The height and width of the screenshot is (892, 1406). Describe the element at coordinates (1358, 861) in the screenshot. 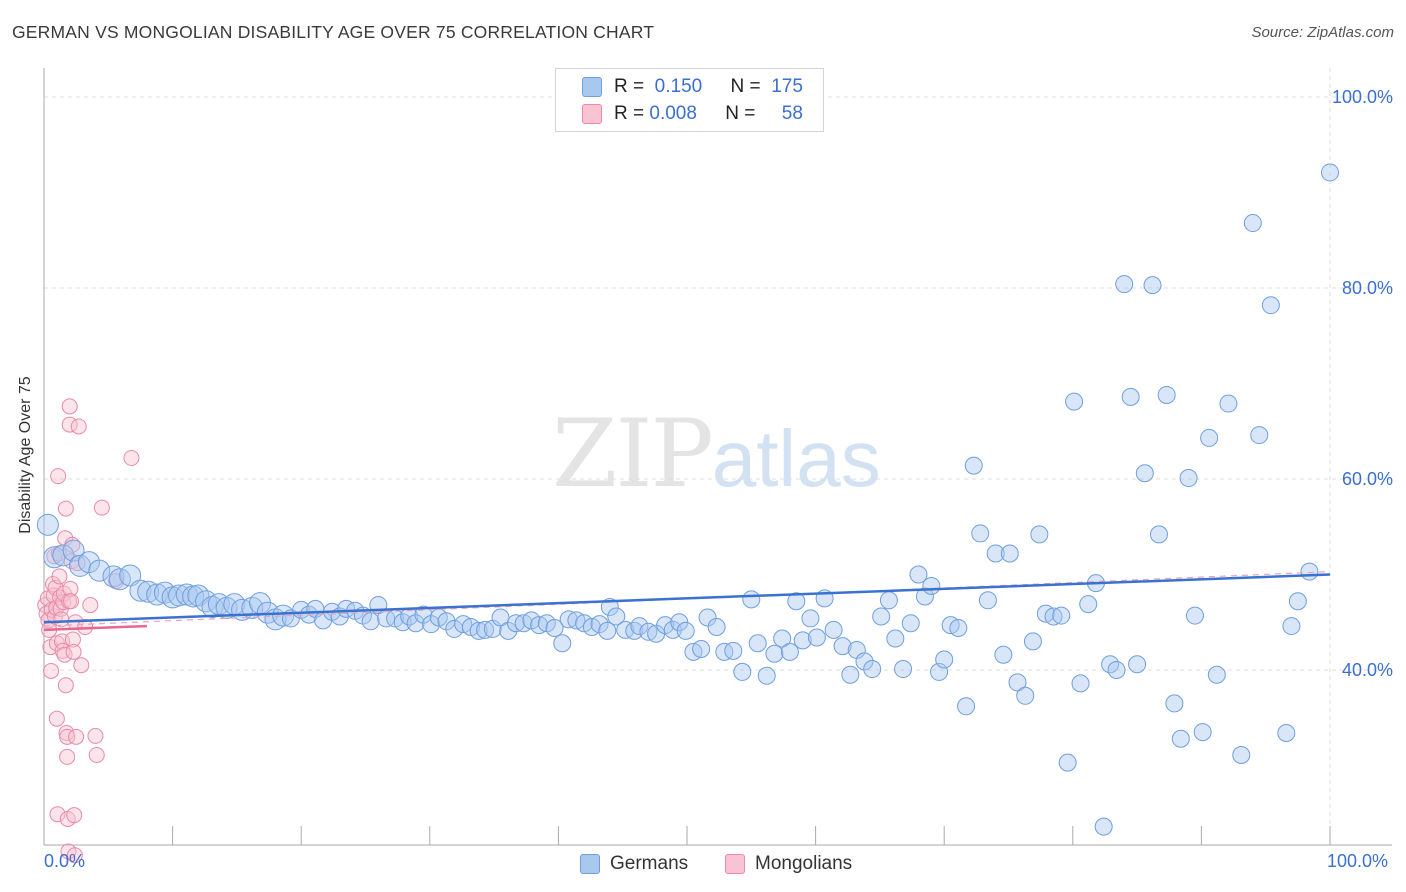

I see `x-tick-label: 100.0%` at that location.